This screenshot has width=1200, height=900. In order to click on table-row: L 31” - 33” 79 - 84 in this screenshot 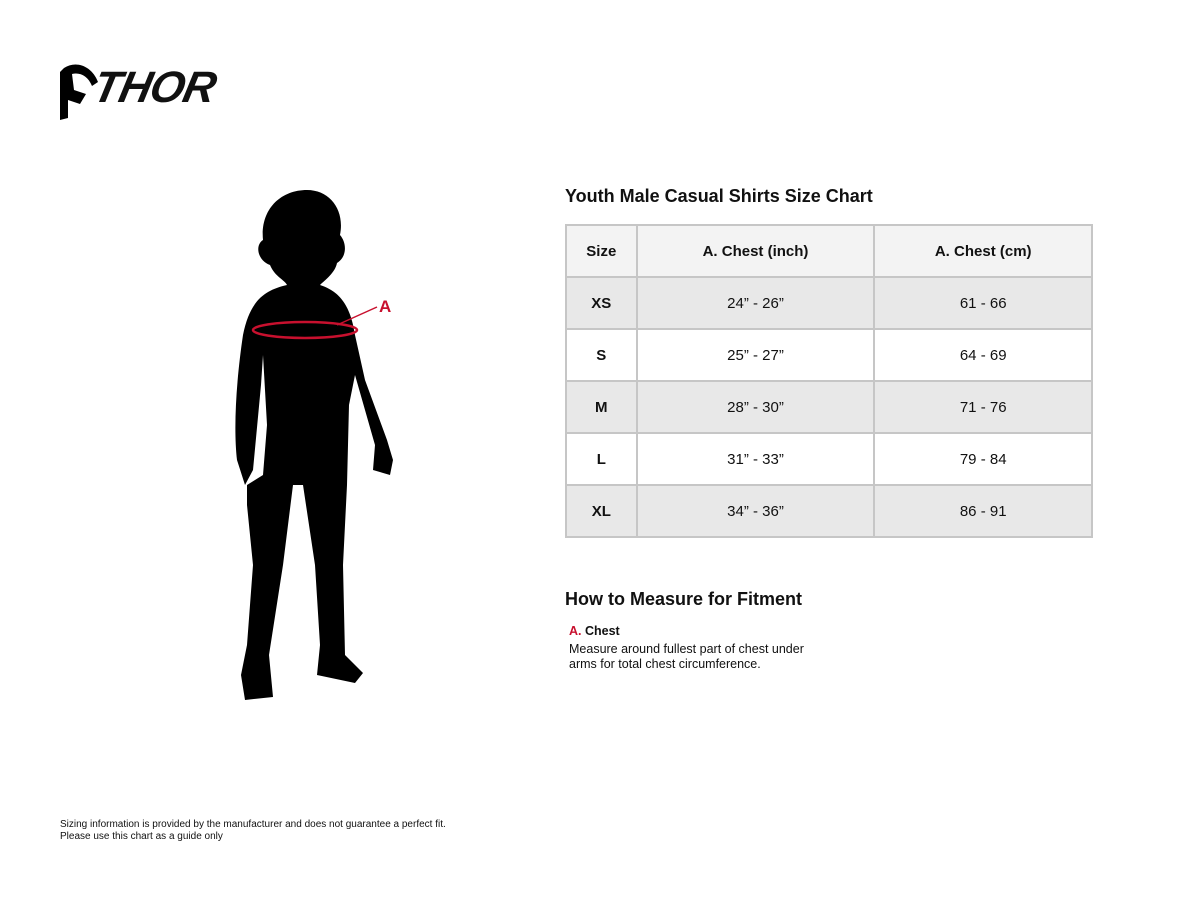, I will do `click(829, 459)`.